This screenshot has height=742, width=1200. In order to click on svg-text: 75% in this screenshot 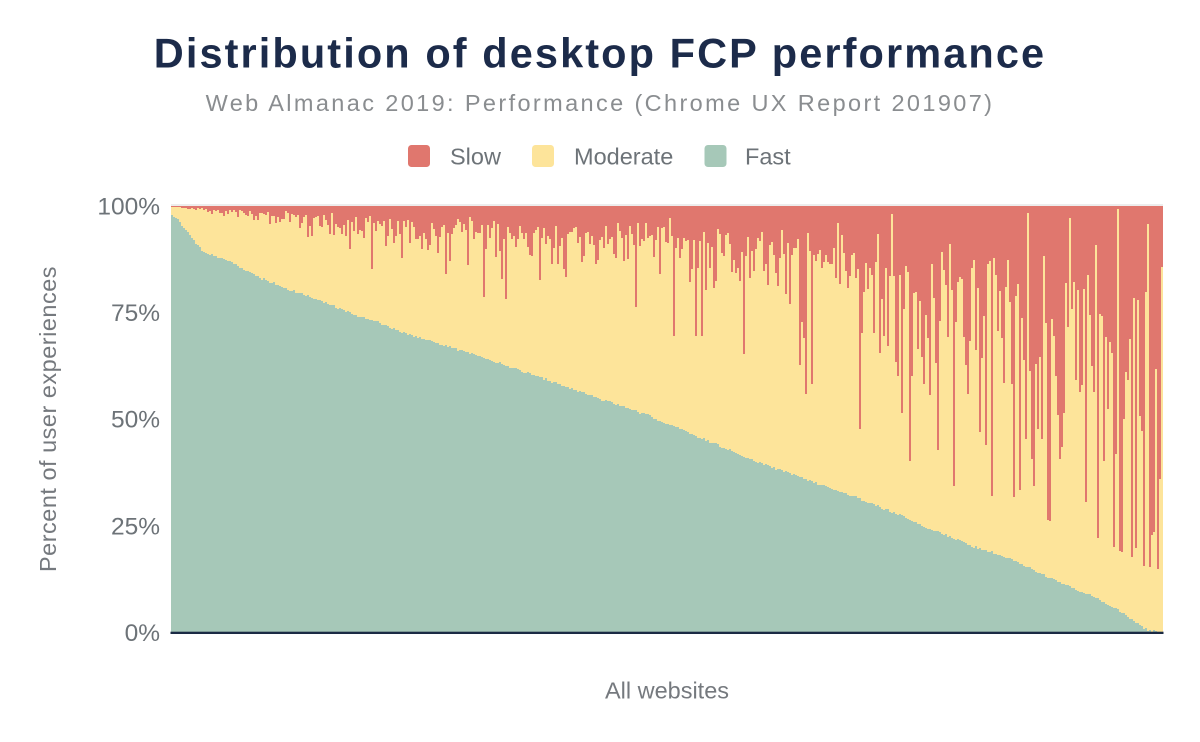, I will do `click(135, 313)`.